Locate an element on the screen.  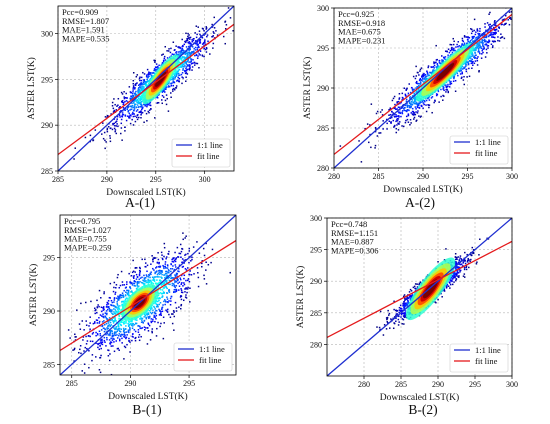
stat-text: MAPE=0.231 is located at coordinates (362, 40).